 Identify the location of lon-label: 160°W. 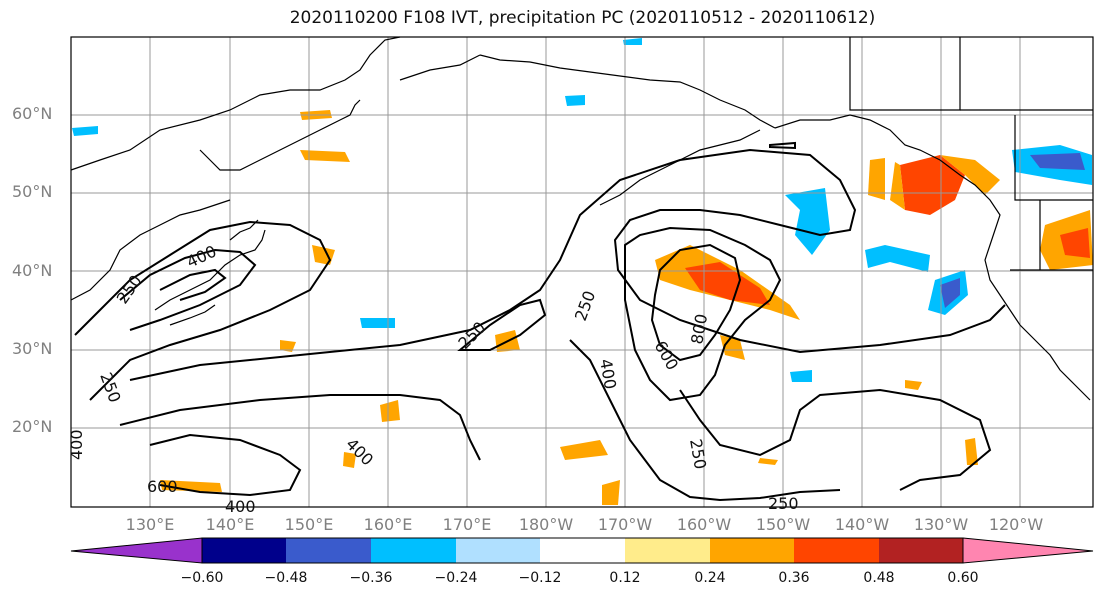
(704, 524).